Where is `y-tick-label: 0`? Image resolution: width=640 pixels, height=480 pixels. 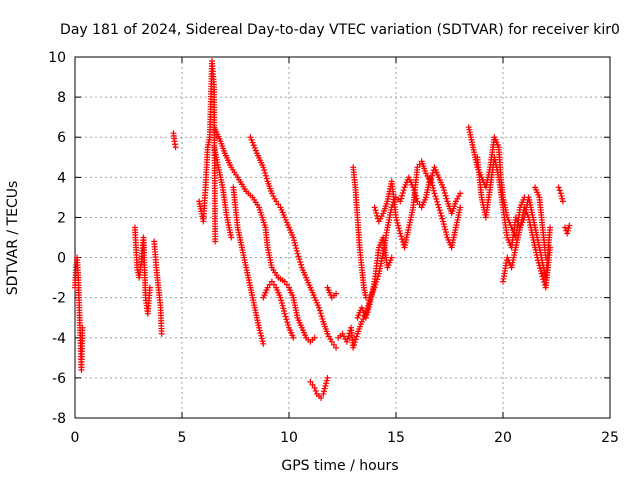
y-tick-label: 0 is located at coordinates (61, 259).